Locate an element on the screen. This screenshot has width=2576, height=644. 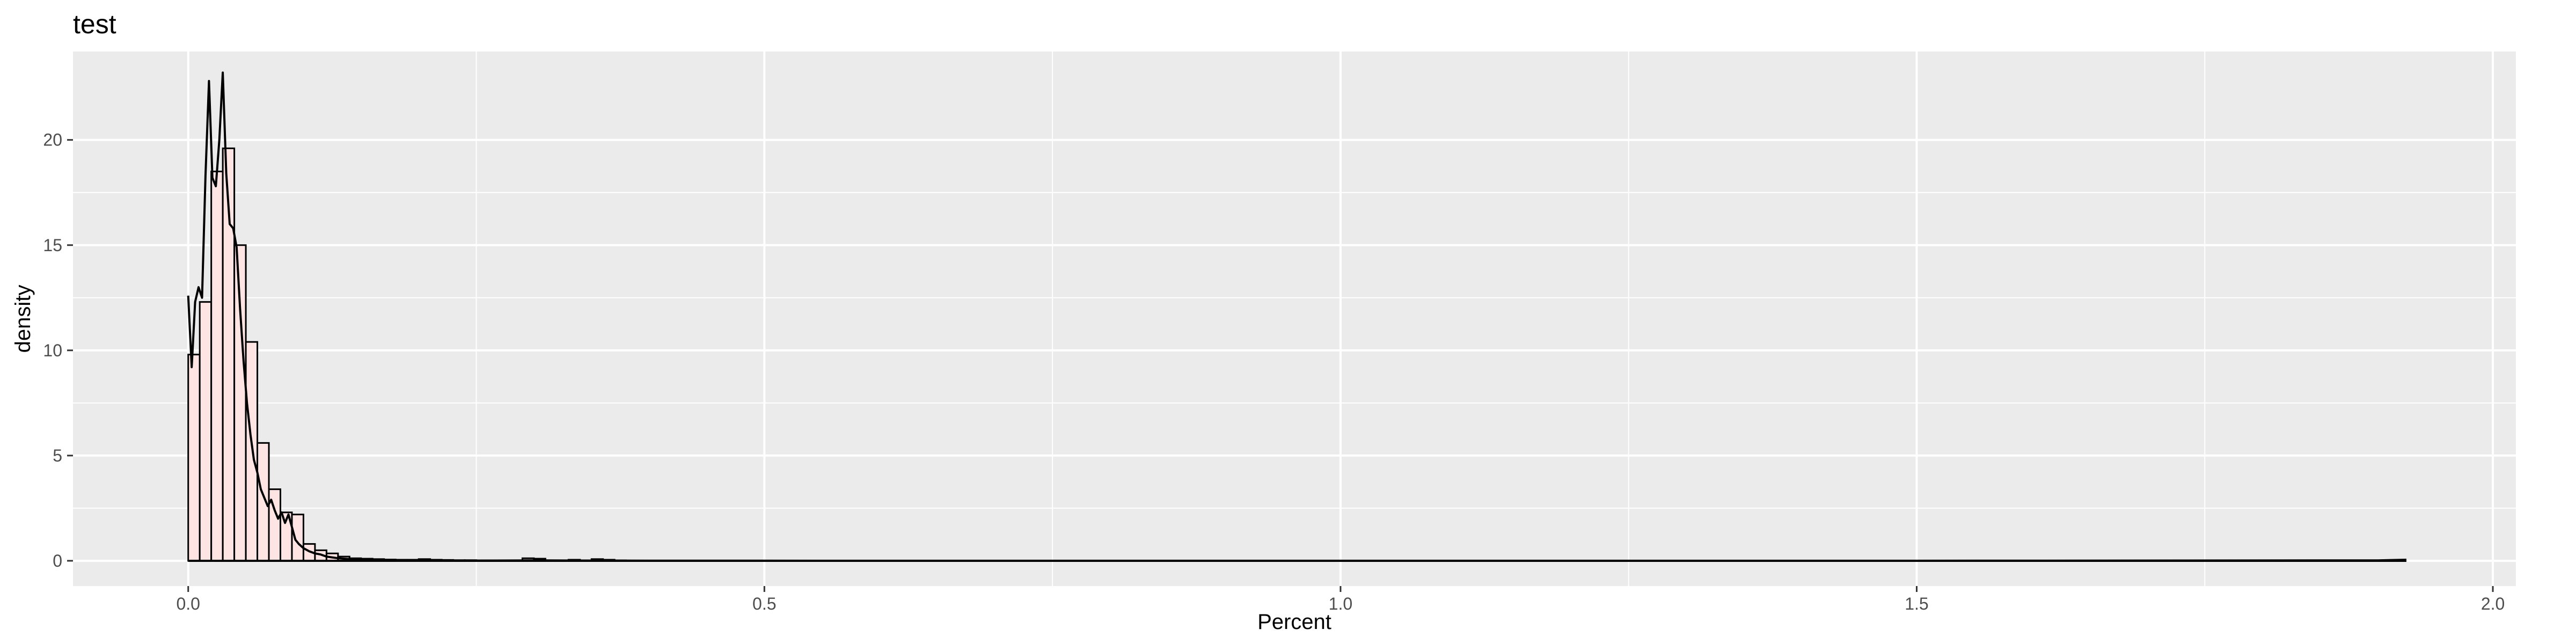
y-tick-label: 5 is located at coordinates (57, 455).